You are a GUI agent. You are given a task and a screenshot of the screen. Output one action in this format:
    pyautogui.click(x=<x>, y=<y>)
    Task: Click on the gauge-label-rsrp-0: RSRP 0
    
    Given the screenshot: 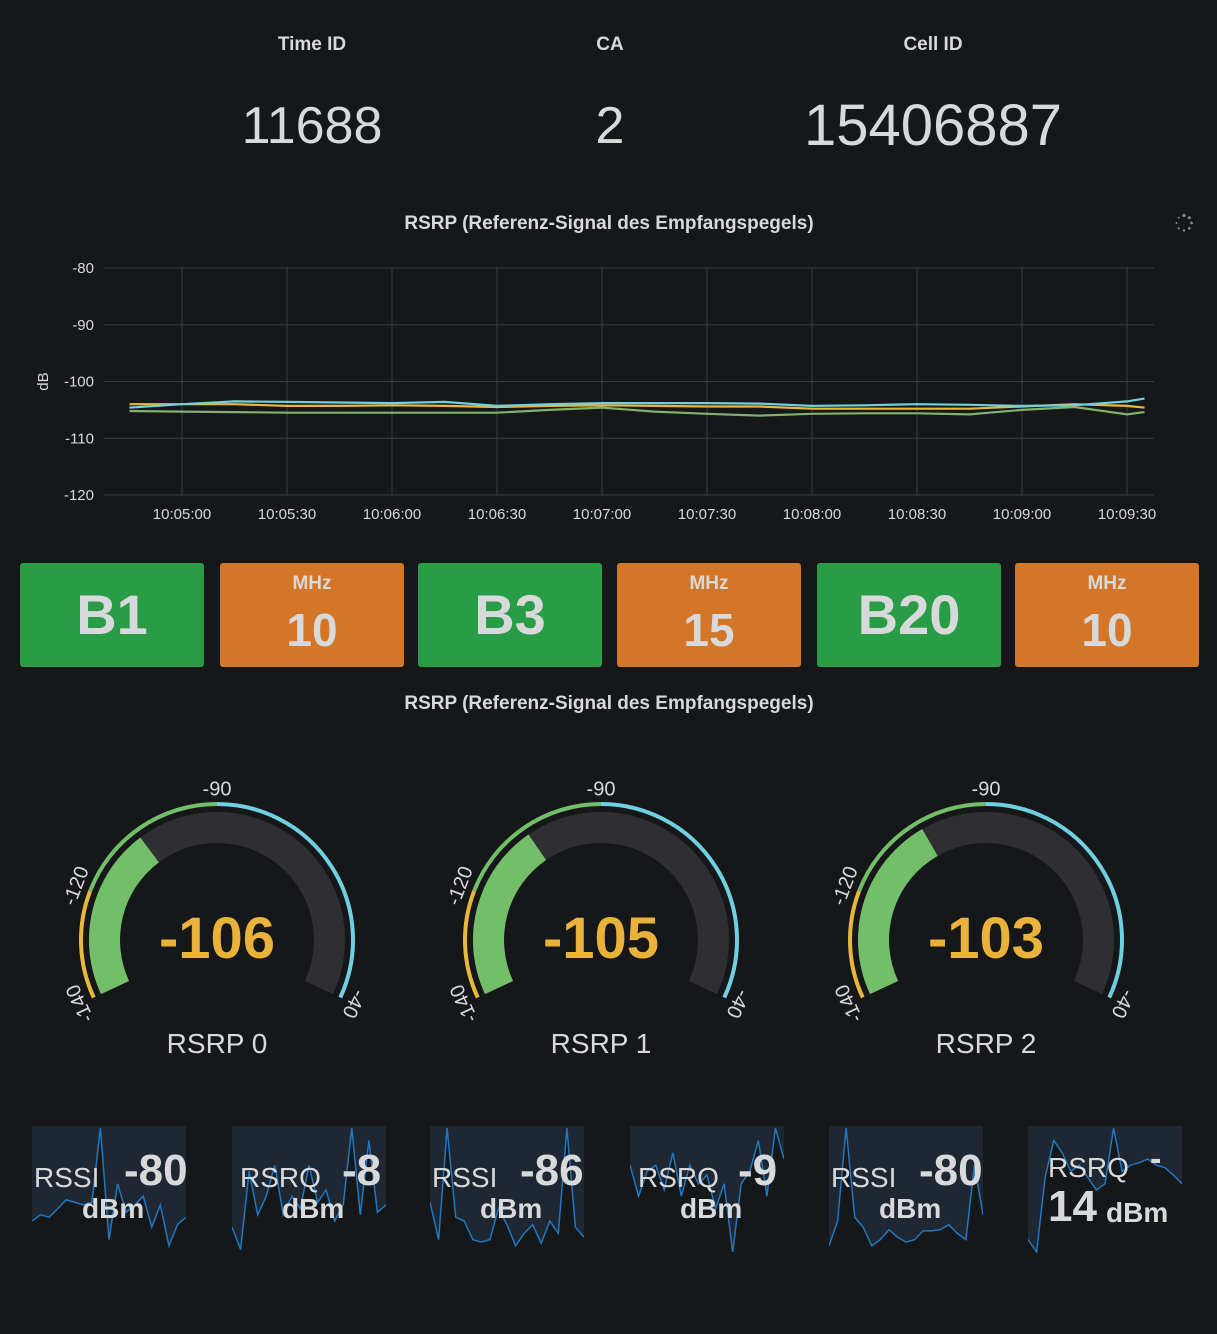 What is the action you would take?
    pyautogui.click(x=217, y=1043)
    